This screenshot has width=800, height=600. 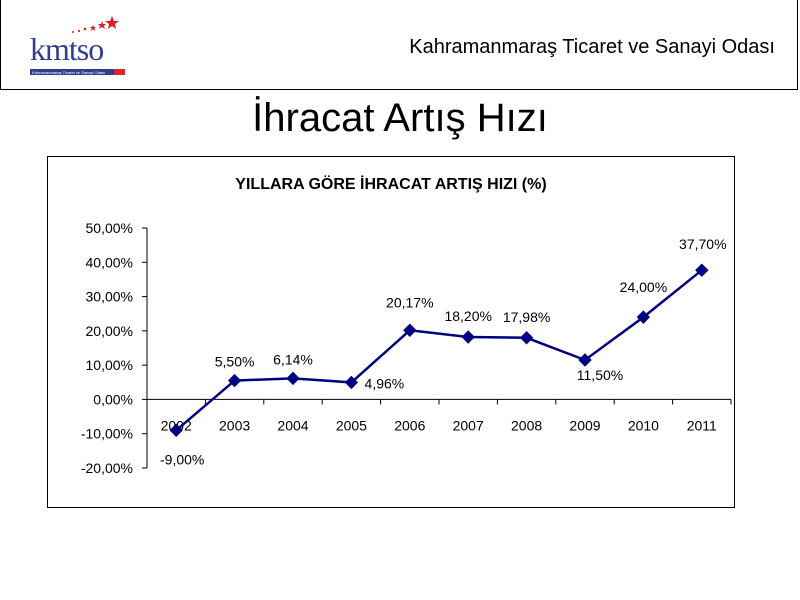 What do you see at coordinates (235, 362) in the screenshot?
I see `data-label: 5,50%` at bounding box center [235, 362].